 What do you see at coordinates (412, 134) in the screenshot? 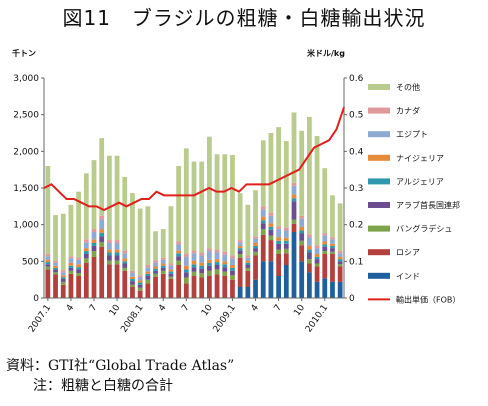
I see `legend-label: エジプト` at bounding box center [412, 134].